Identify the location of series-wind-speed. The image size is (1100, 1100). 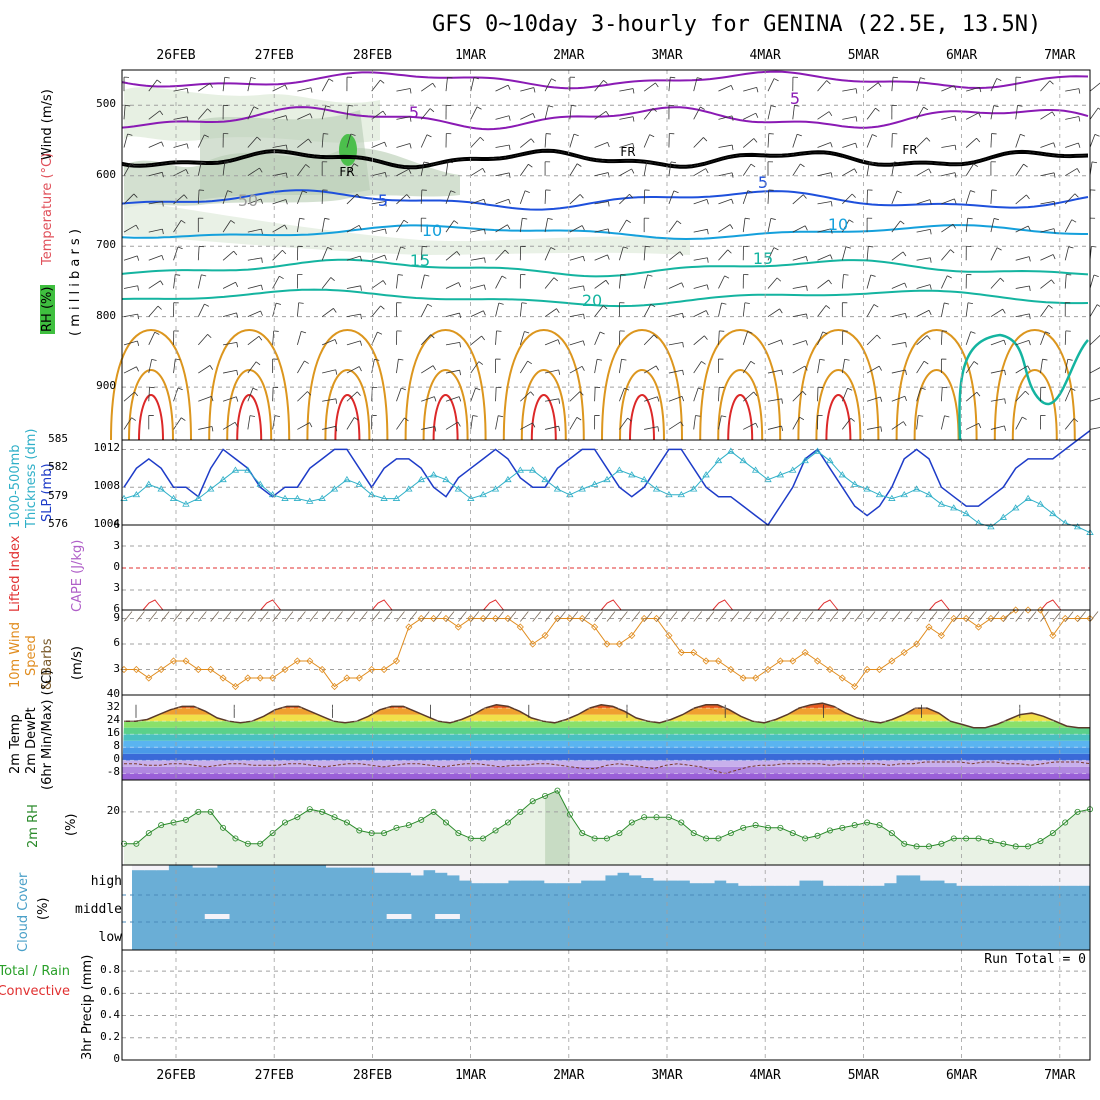
(607, 648).